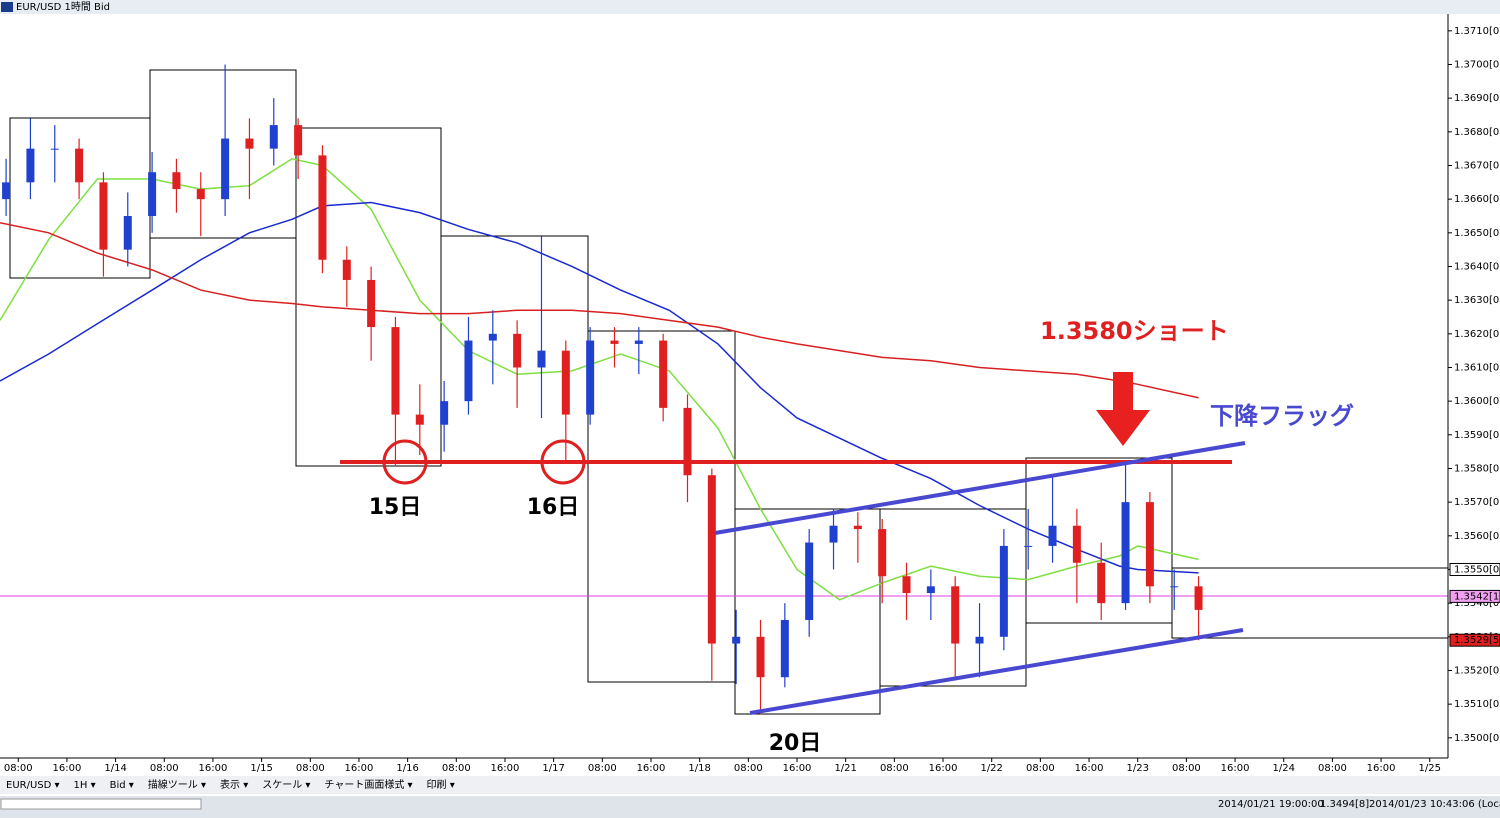 Image resolution: width=1500 pixels, height=818 pixels. What do you see at coordinates (1344, 804) in the screenshot?
I see `status-text: 1.3494[8]` at bounding box center [1344, 804].